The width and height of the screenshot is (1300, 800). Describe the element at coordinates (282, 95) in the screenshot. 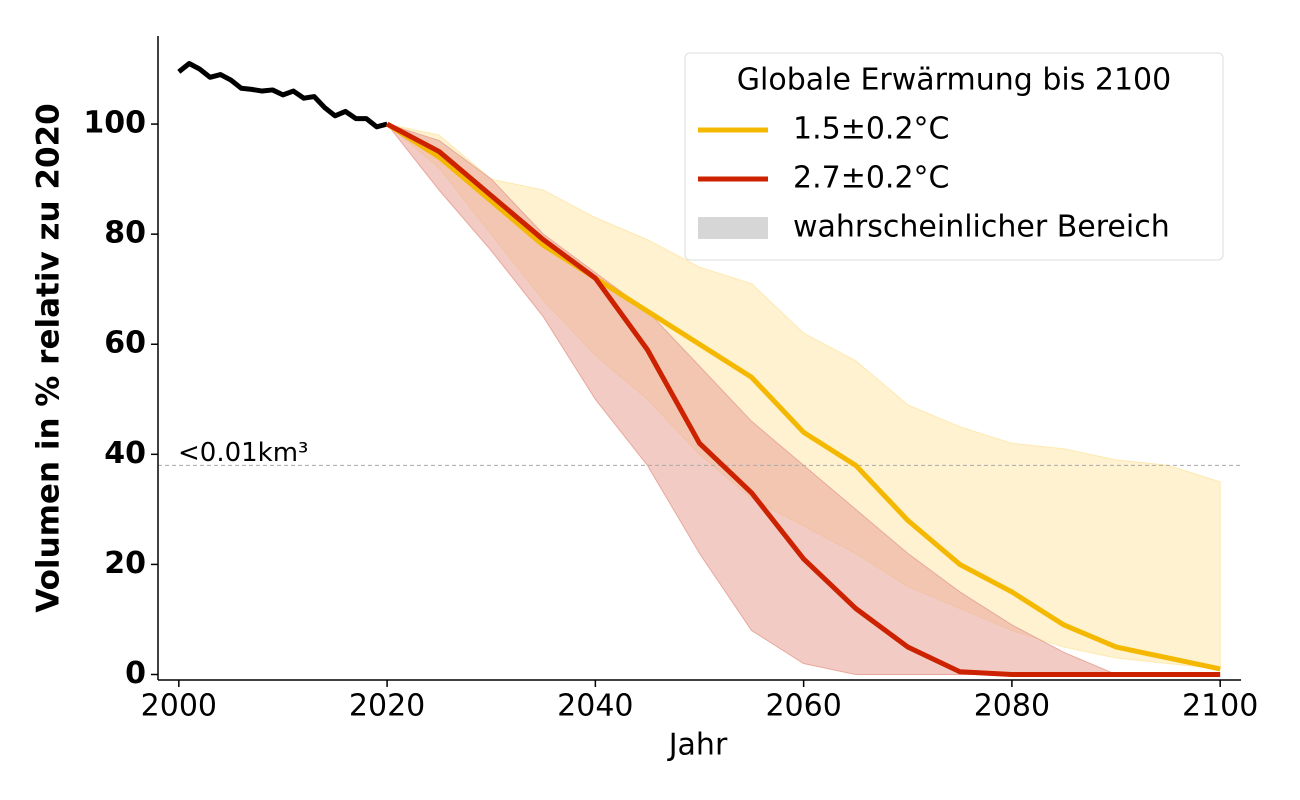

I see `history-line` at that location.